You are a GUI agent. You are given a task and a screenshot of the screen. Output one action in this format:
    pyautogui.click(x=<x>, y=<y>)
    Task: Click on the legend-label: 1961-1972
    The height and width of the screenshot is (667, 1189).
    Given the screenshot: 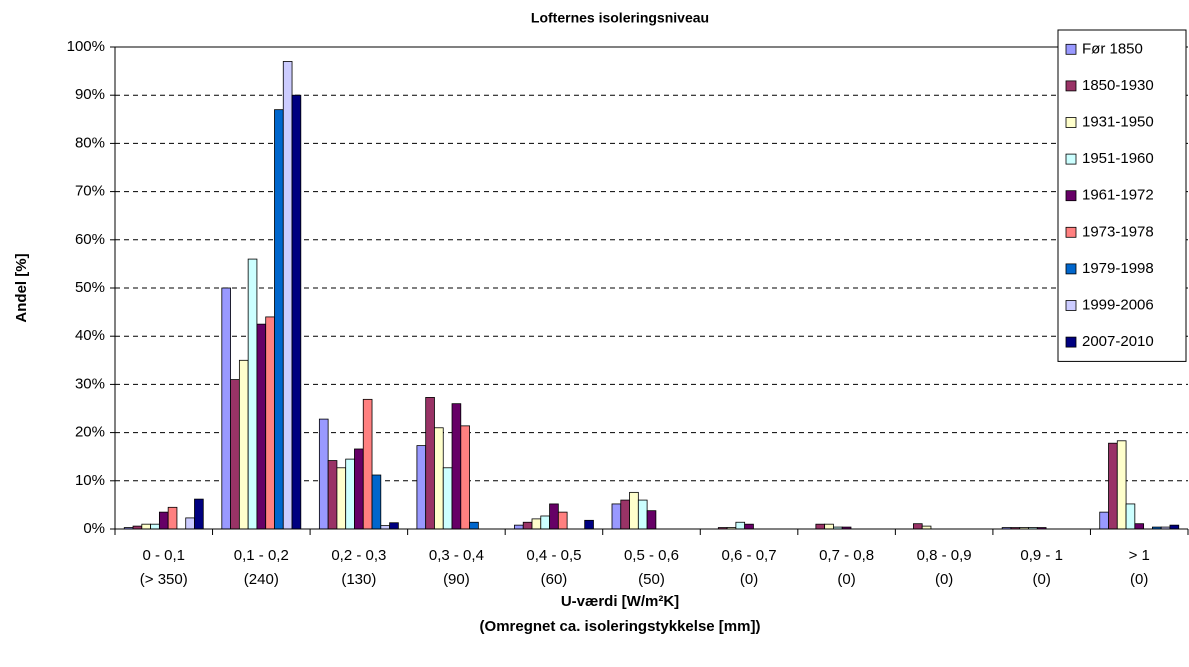 What is the action you would take?
    pyautogui.click(x=1118, y=195)
    